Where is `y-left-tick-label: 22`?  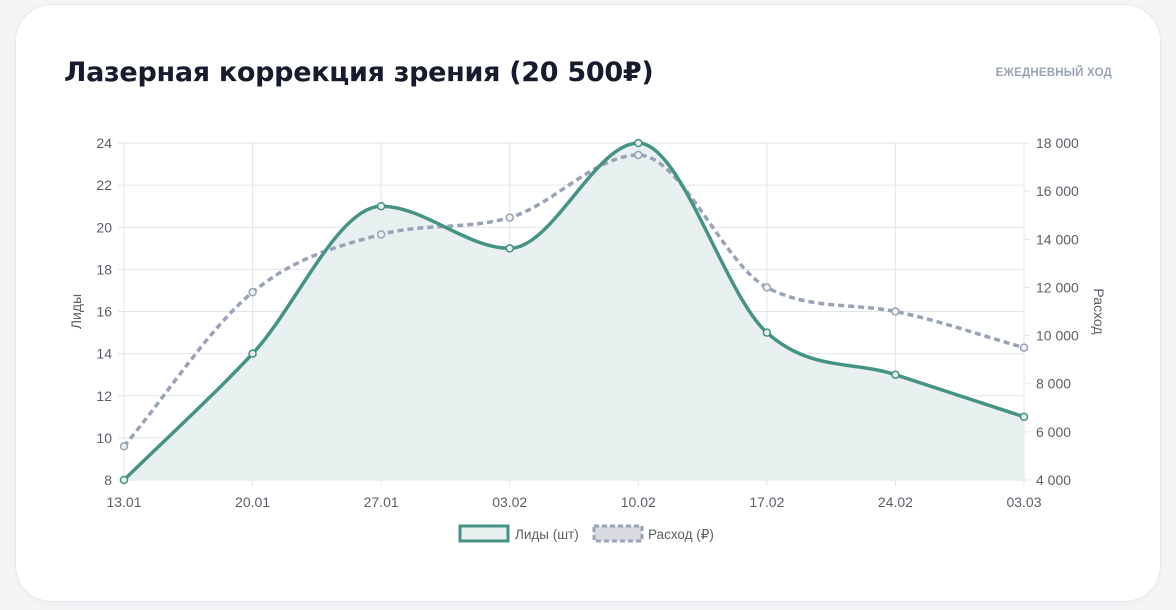 y-left-tick-label: 22 is located at coordinates (104, 185).